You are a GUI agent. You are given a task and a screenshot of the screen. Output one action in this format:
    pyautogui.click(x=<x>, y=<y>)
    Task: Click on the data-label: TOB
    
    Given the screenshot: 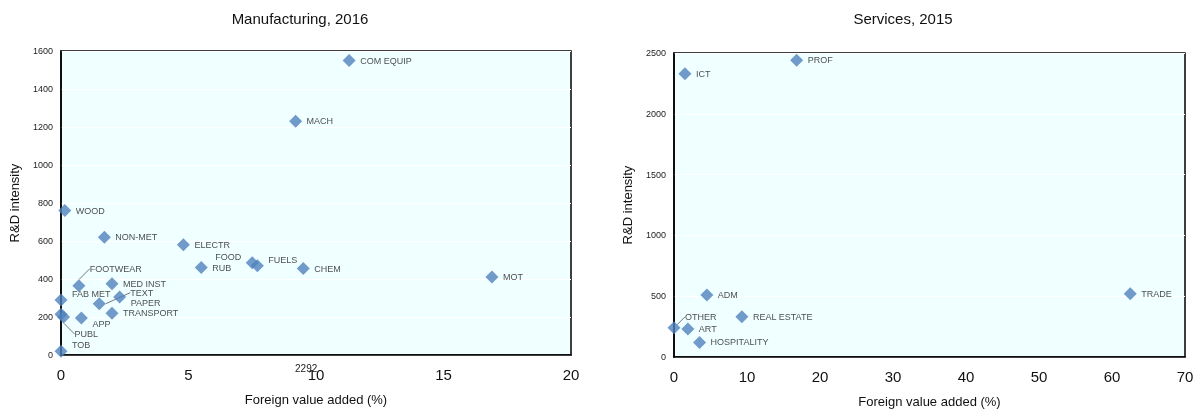 What is the action you would take?
    pyautogui.click(x=81, y=345)
    